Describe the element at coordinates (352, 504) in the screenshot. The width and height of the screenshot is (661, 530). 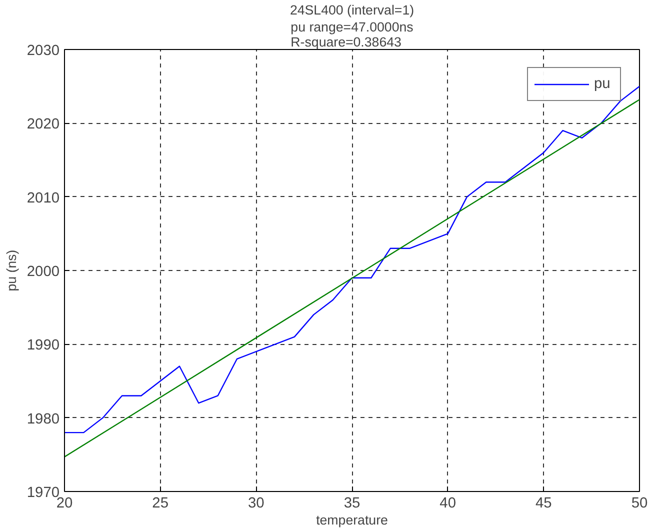
I see `x-tick-label: 35` at that location.